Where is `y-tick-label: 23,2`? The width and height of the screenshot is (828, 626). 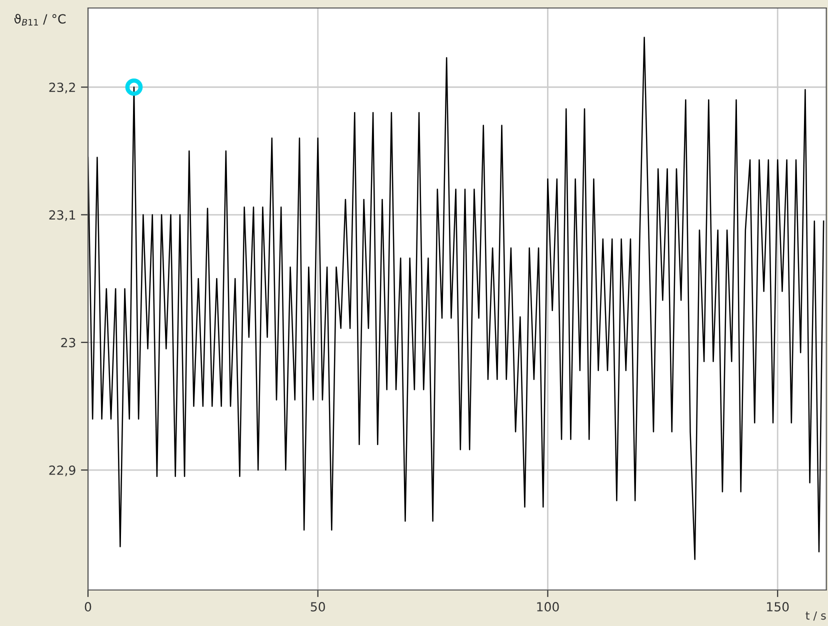 y-tick-label: 23,2 is located at coordinates (62, 88).